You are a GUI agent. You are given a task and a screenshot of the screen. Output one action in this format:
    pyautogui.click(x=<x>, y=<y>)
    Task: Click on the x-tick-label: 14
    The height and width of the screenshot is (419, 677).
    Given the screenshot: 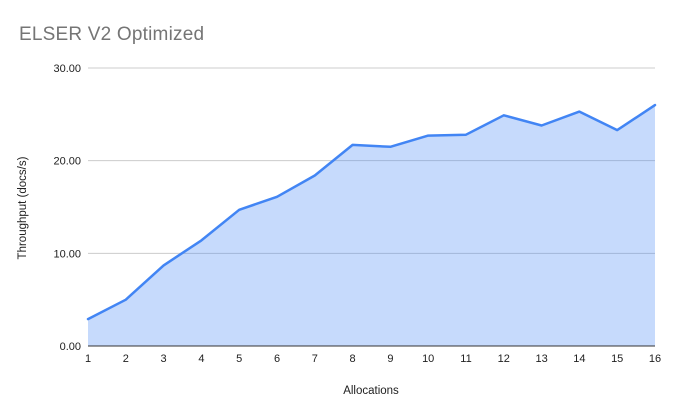 What is the action you would take?
    pyautogui.click(x=579, y=359)
    